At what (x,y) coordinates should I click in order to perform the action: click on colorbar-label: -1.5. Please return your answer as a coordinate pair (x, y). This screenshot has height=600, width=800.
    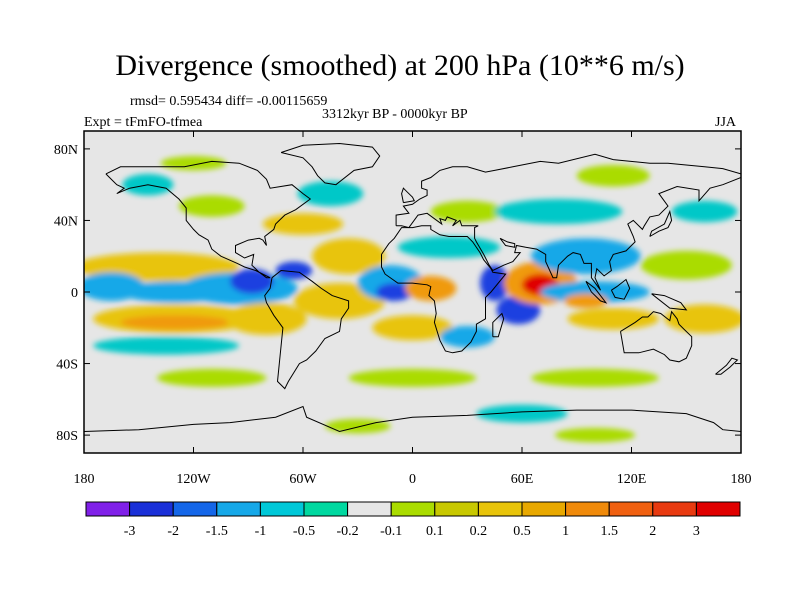
    Looking at the image, I should click on (217, 531).